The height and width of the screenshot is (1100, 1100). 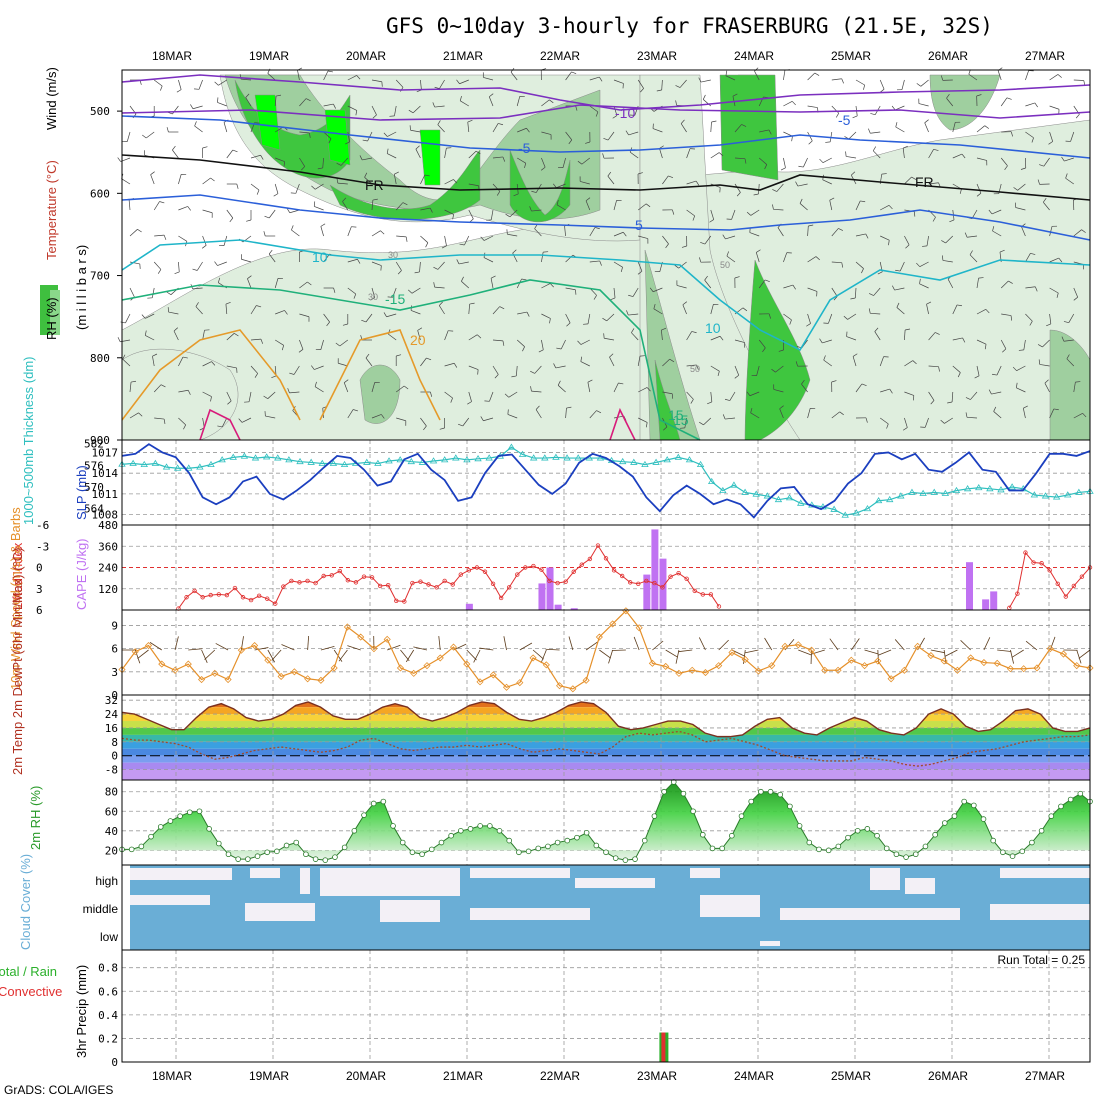 I want to click on temp-band, so click(x=606, y=724).